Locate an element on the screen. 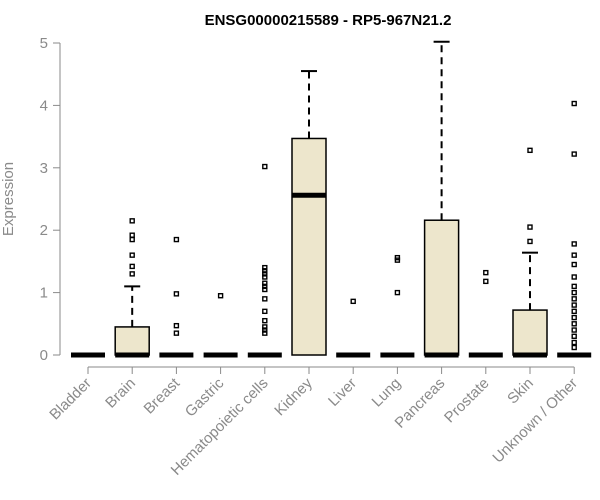 The height and width of the screenshot is (500, 600). x-tick-label: Liver is located at coordinates (342, 392).